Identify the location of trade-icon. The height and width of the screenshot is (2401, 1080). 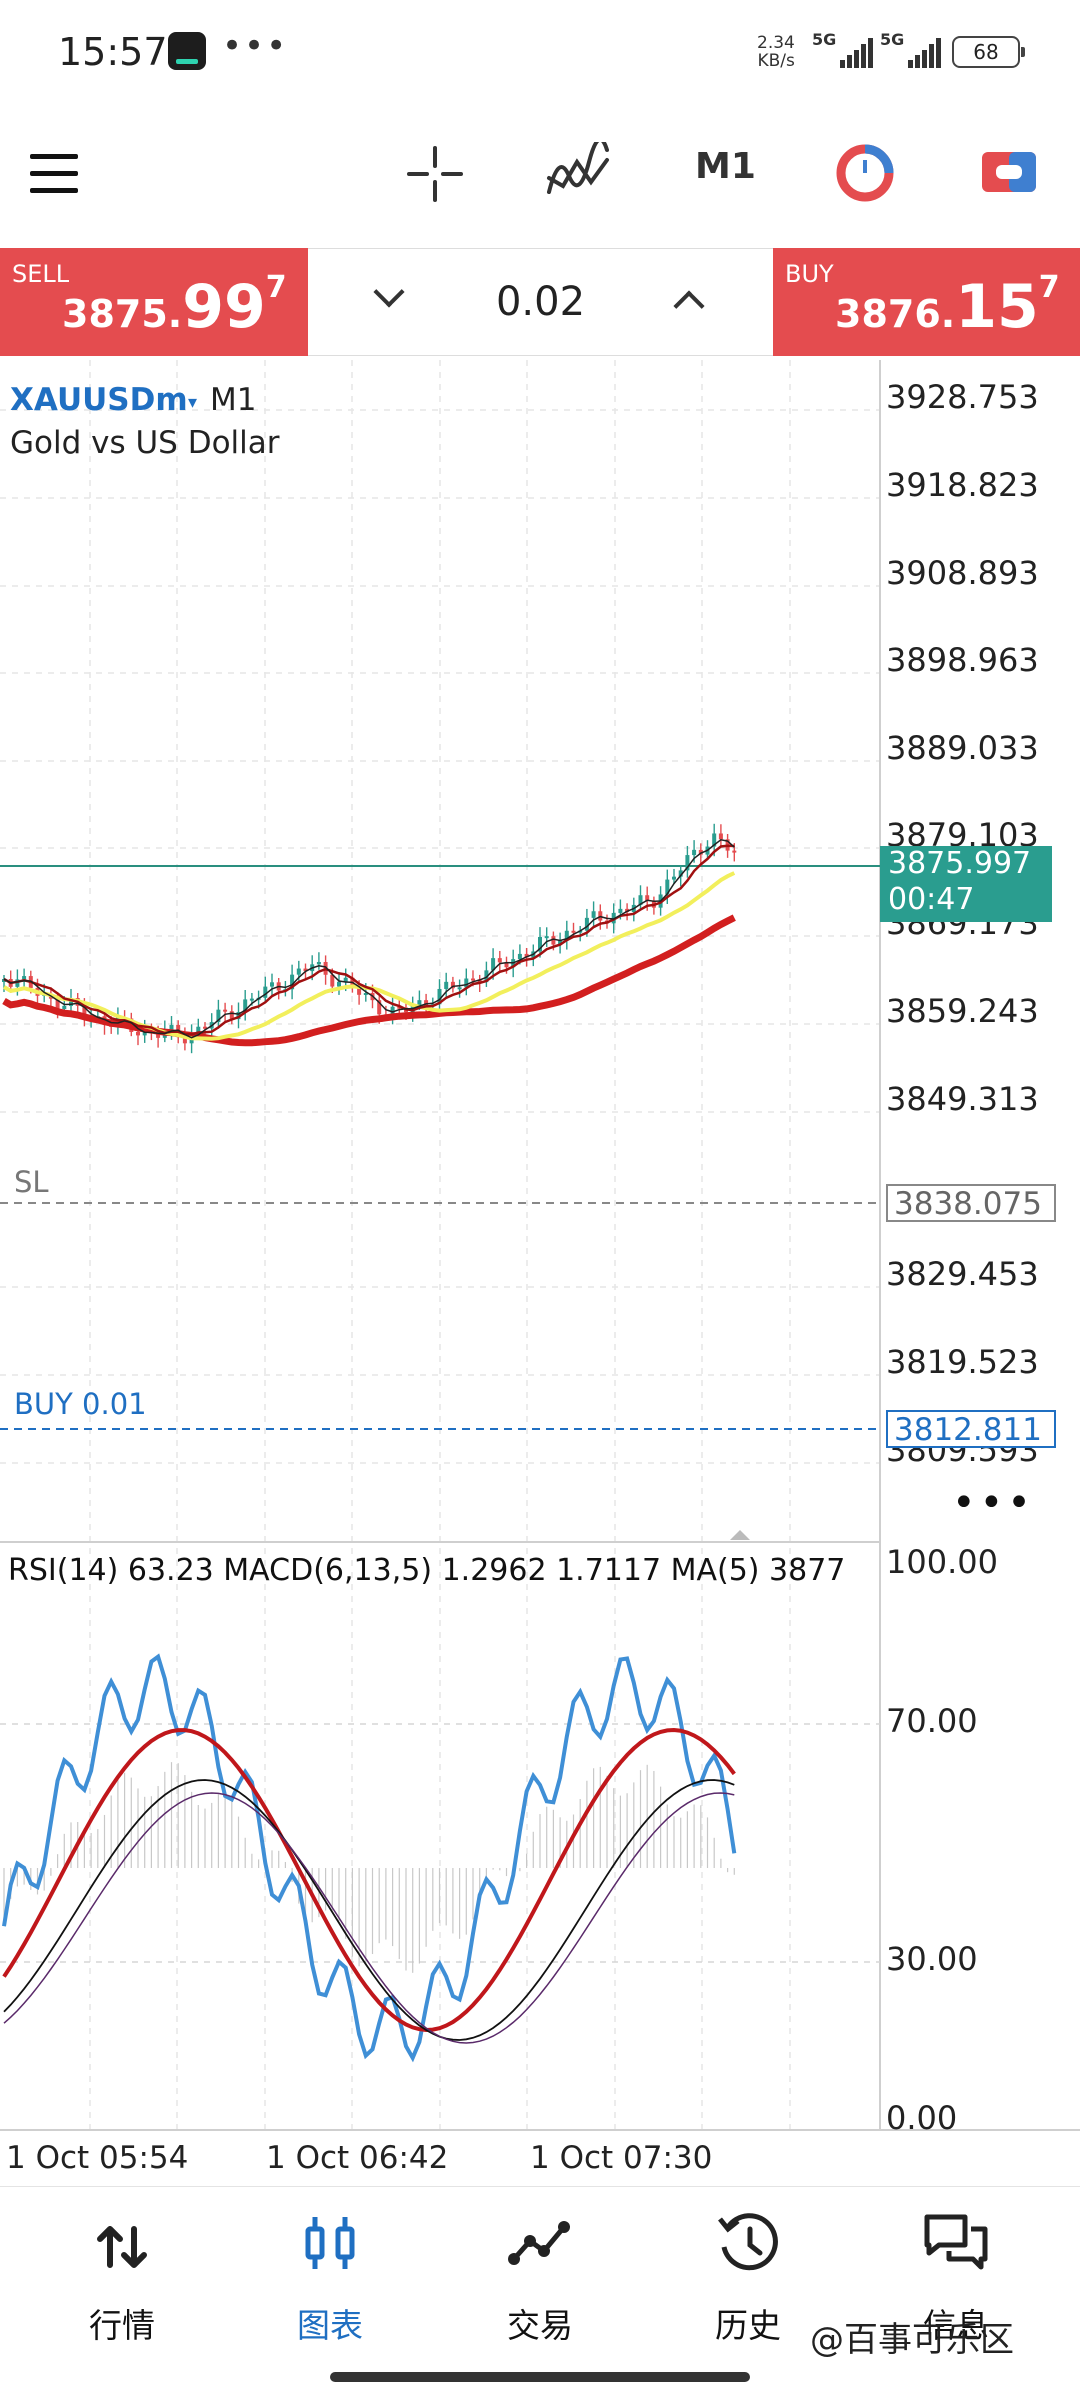
(539, 2243).